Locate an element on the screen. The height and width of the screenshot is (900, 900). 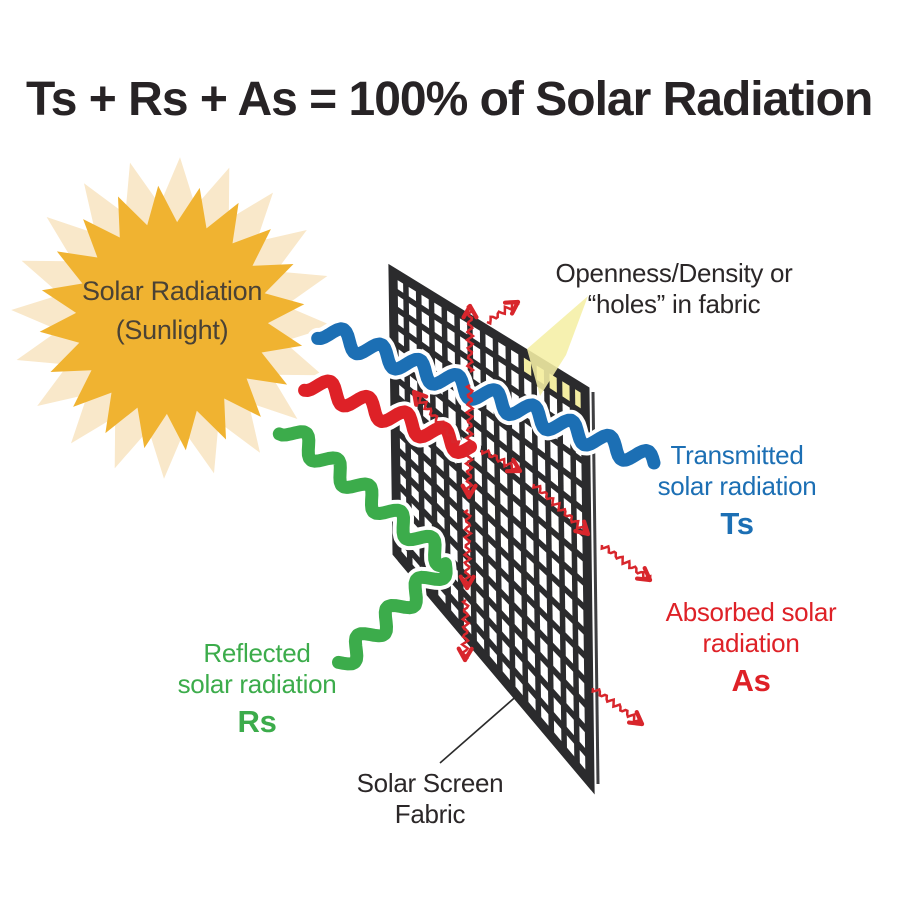
fabric-label-line2: Fabric is located at coordinates (430, 814).